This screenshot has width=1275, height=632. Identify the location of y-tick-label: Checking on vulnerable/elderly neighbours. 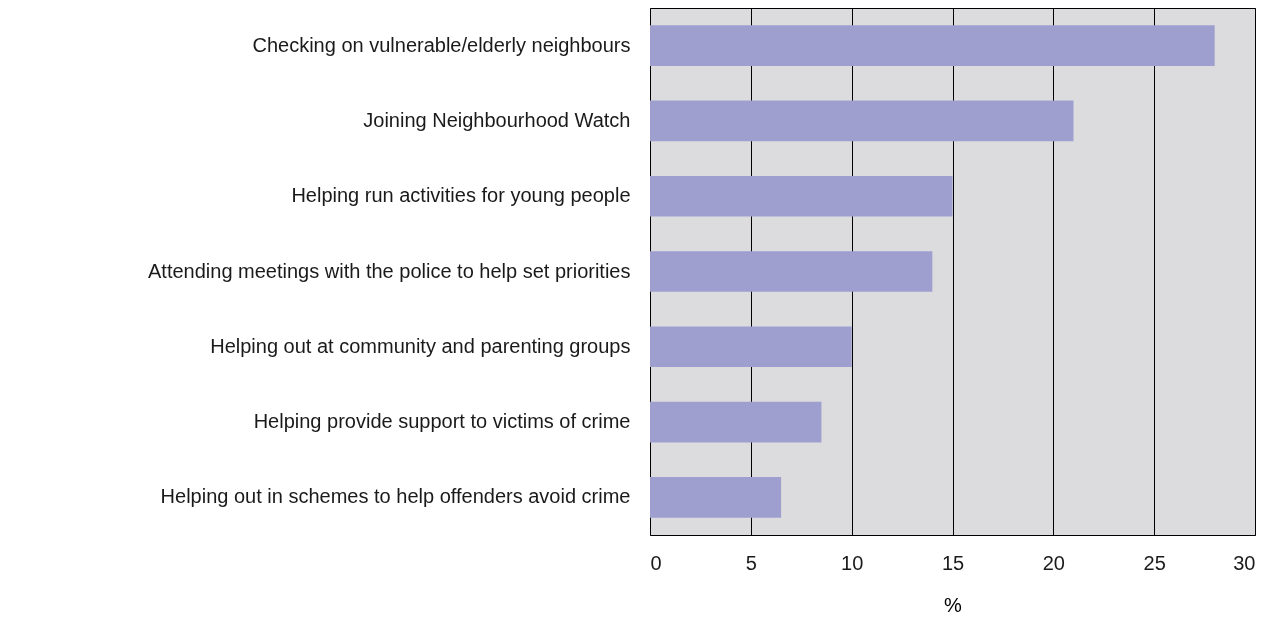
(441, 44).